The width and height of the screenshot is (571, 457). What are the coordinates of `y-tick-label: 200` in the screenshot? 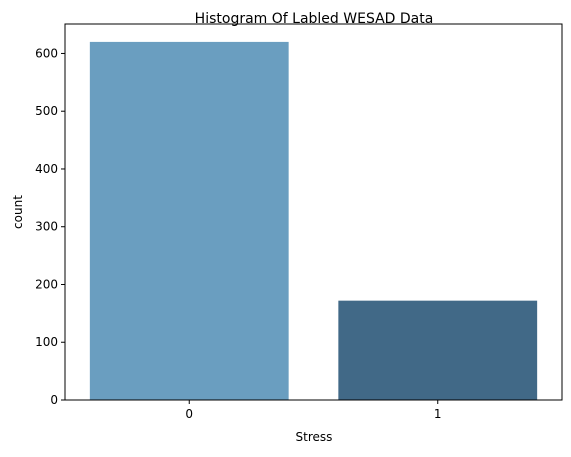 It's located at (46, 284).